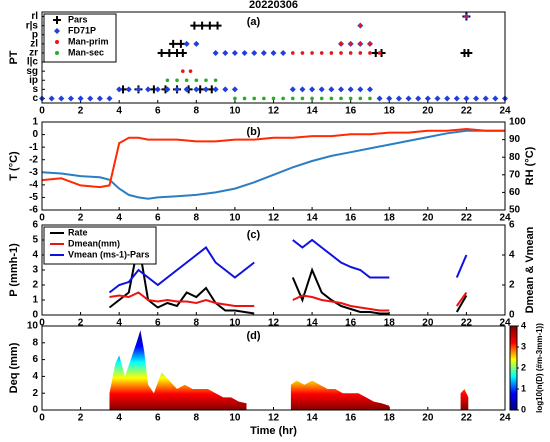 The width and height of the screenshot is (550, 442). I want to click on legend-label: Vmean (ms-1)-Pars, so click(109, 254).